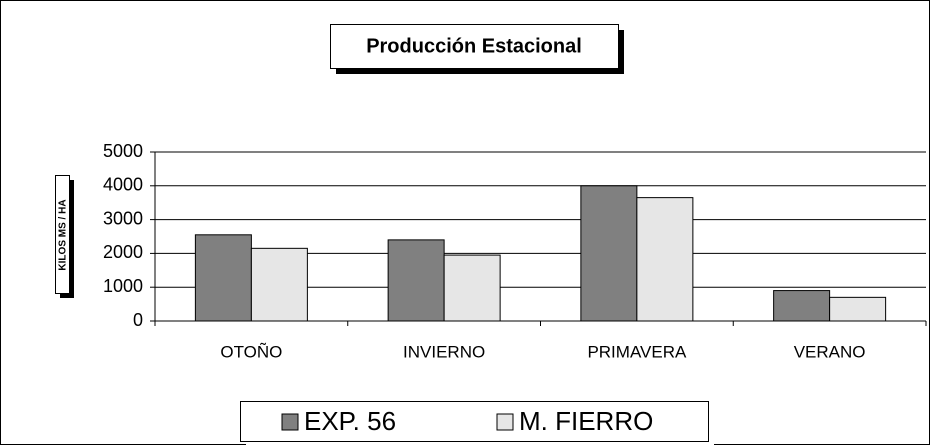 The image size is (931, 446). What do you see at coordinates (138, 320) in the screenshot?
I see `y-tick-label: 0` at bounding box center [138, 320].